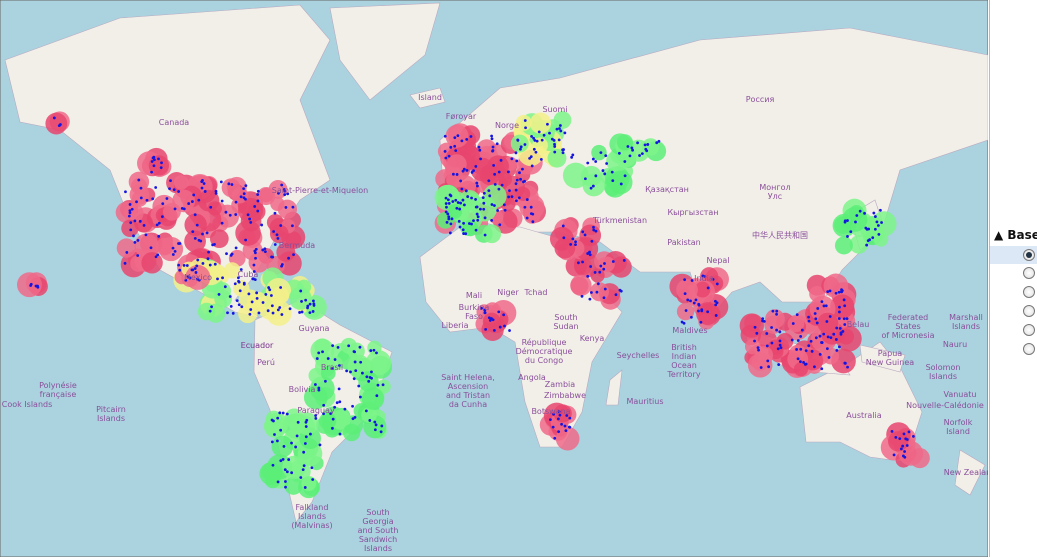  Describe the element at coordinates (468, 386) in the screenshot. I see `label-line: Ascension` at that location.